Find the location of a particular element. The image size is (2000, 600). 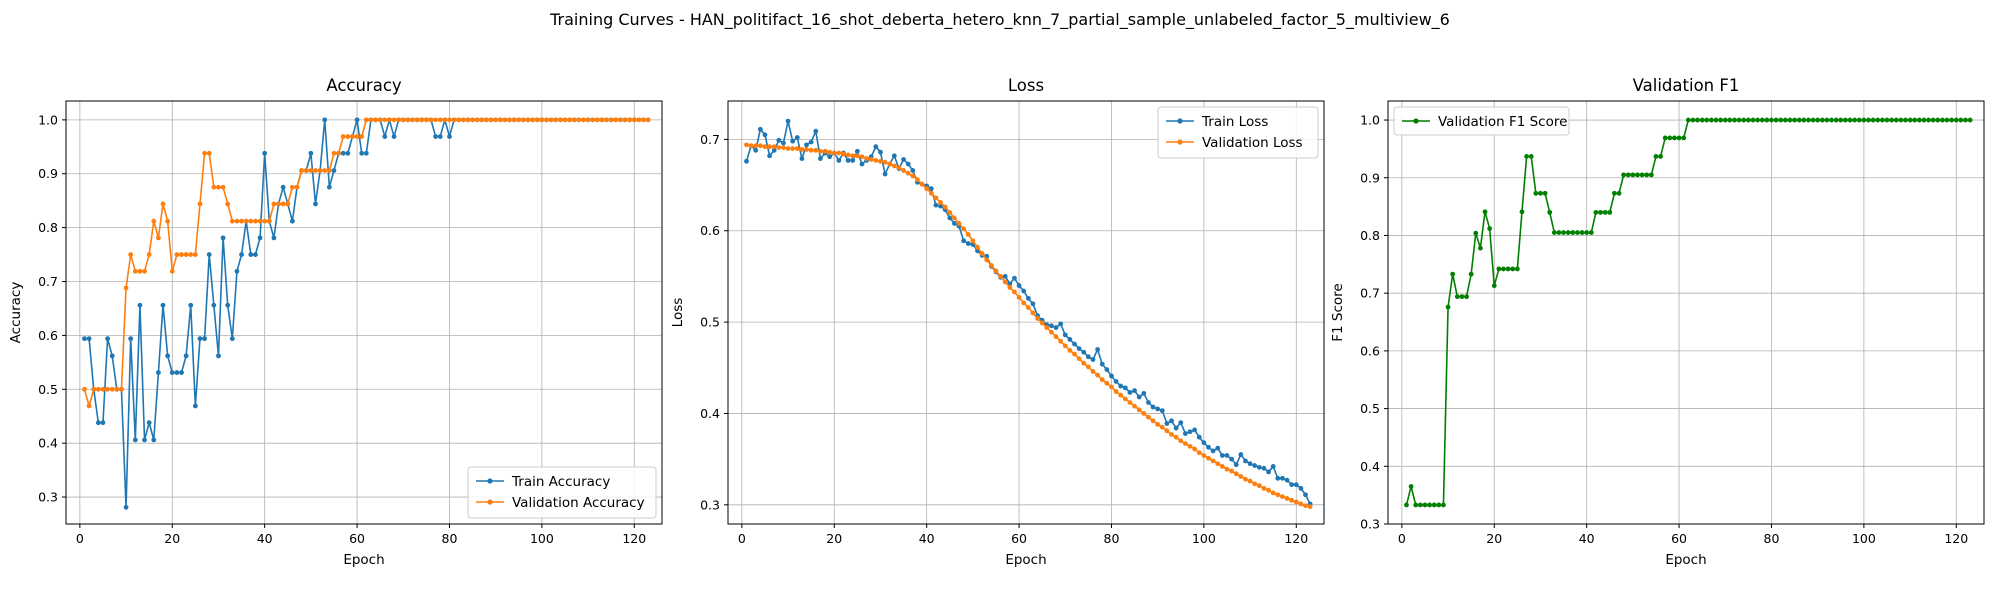

x-tick-label: 120 is located at coordinates (1296, 538).